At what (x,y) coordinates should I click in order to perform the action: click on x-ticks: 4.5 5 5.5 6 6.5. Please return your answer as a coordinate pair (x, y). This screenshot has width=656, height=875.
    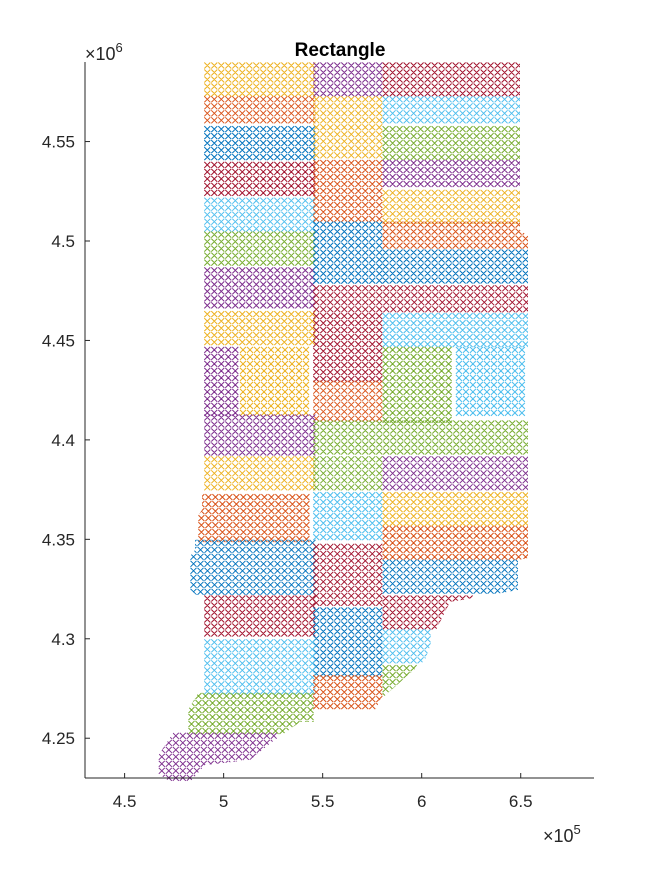
    Looking at the image, I should click on (323, 792).